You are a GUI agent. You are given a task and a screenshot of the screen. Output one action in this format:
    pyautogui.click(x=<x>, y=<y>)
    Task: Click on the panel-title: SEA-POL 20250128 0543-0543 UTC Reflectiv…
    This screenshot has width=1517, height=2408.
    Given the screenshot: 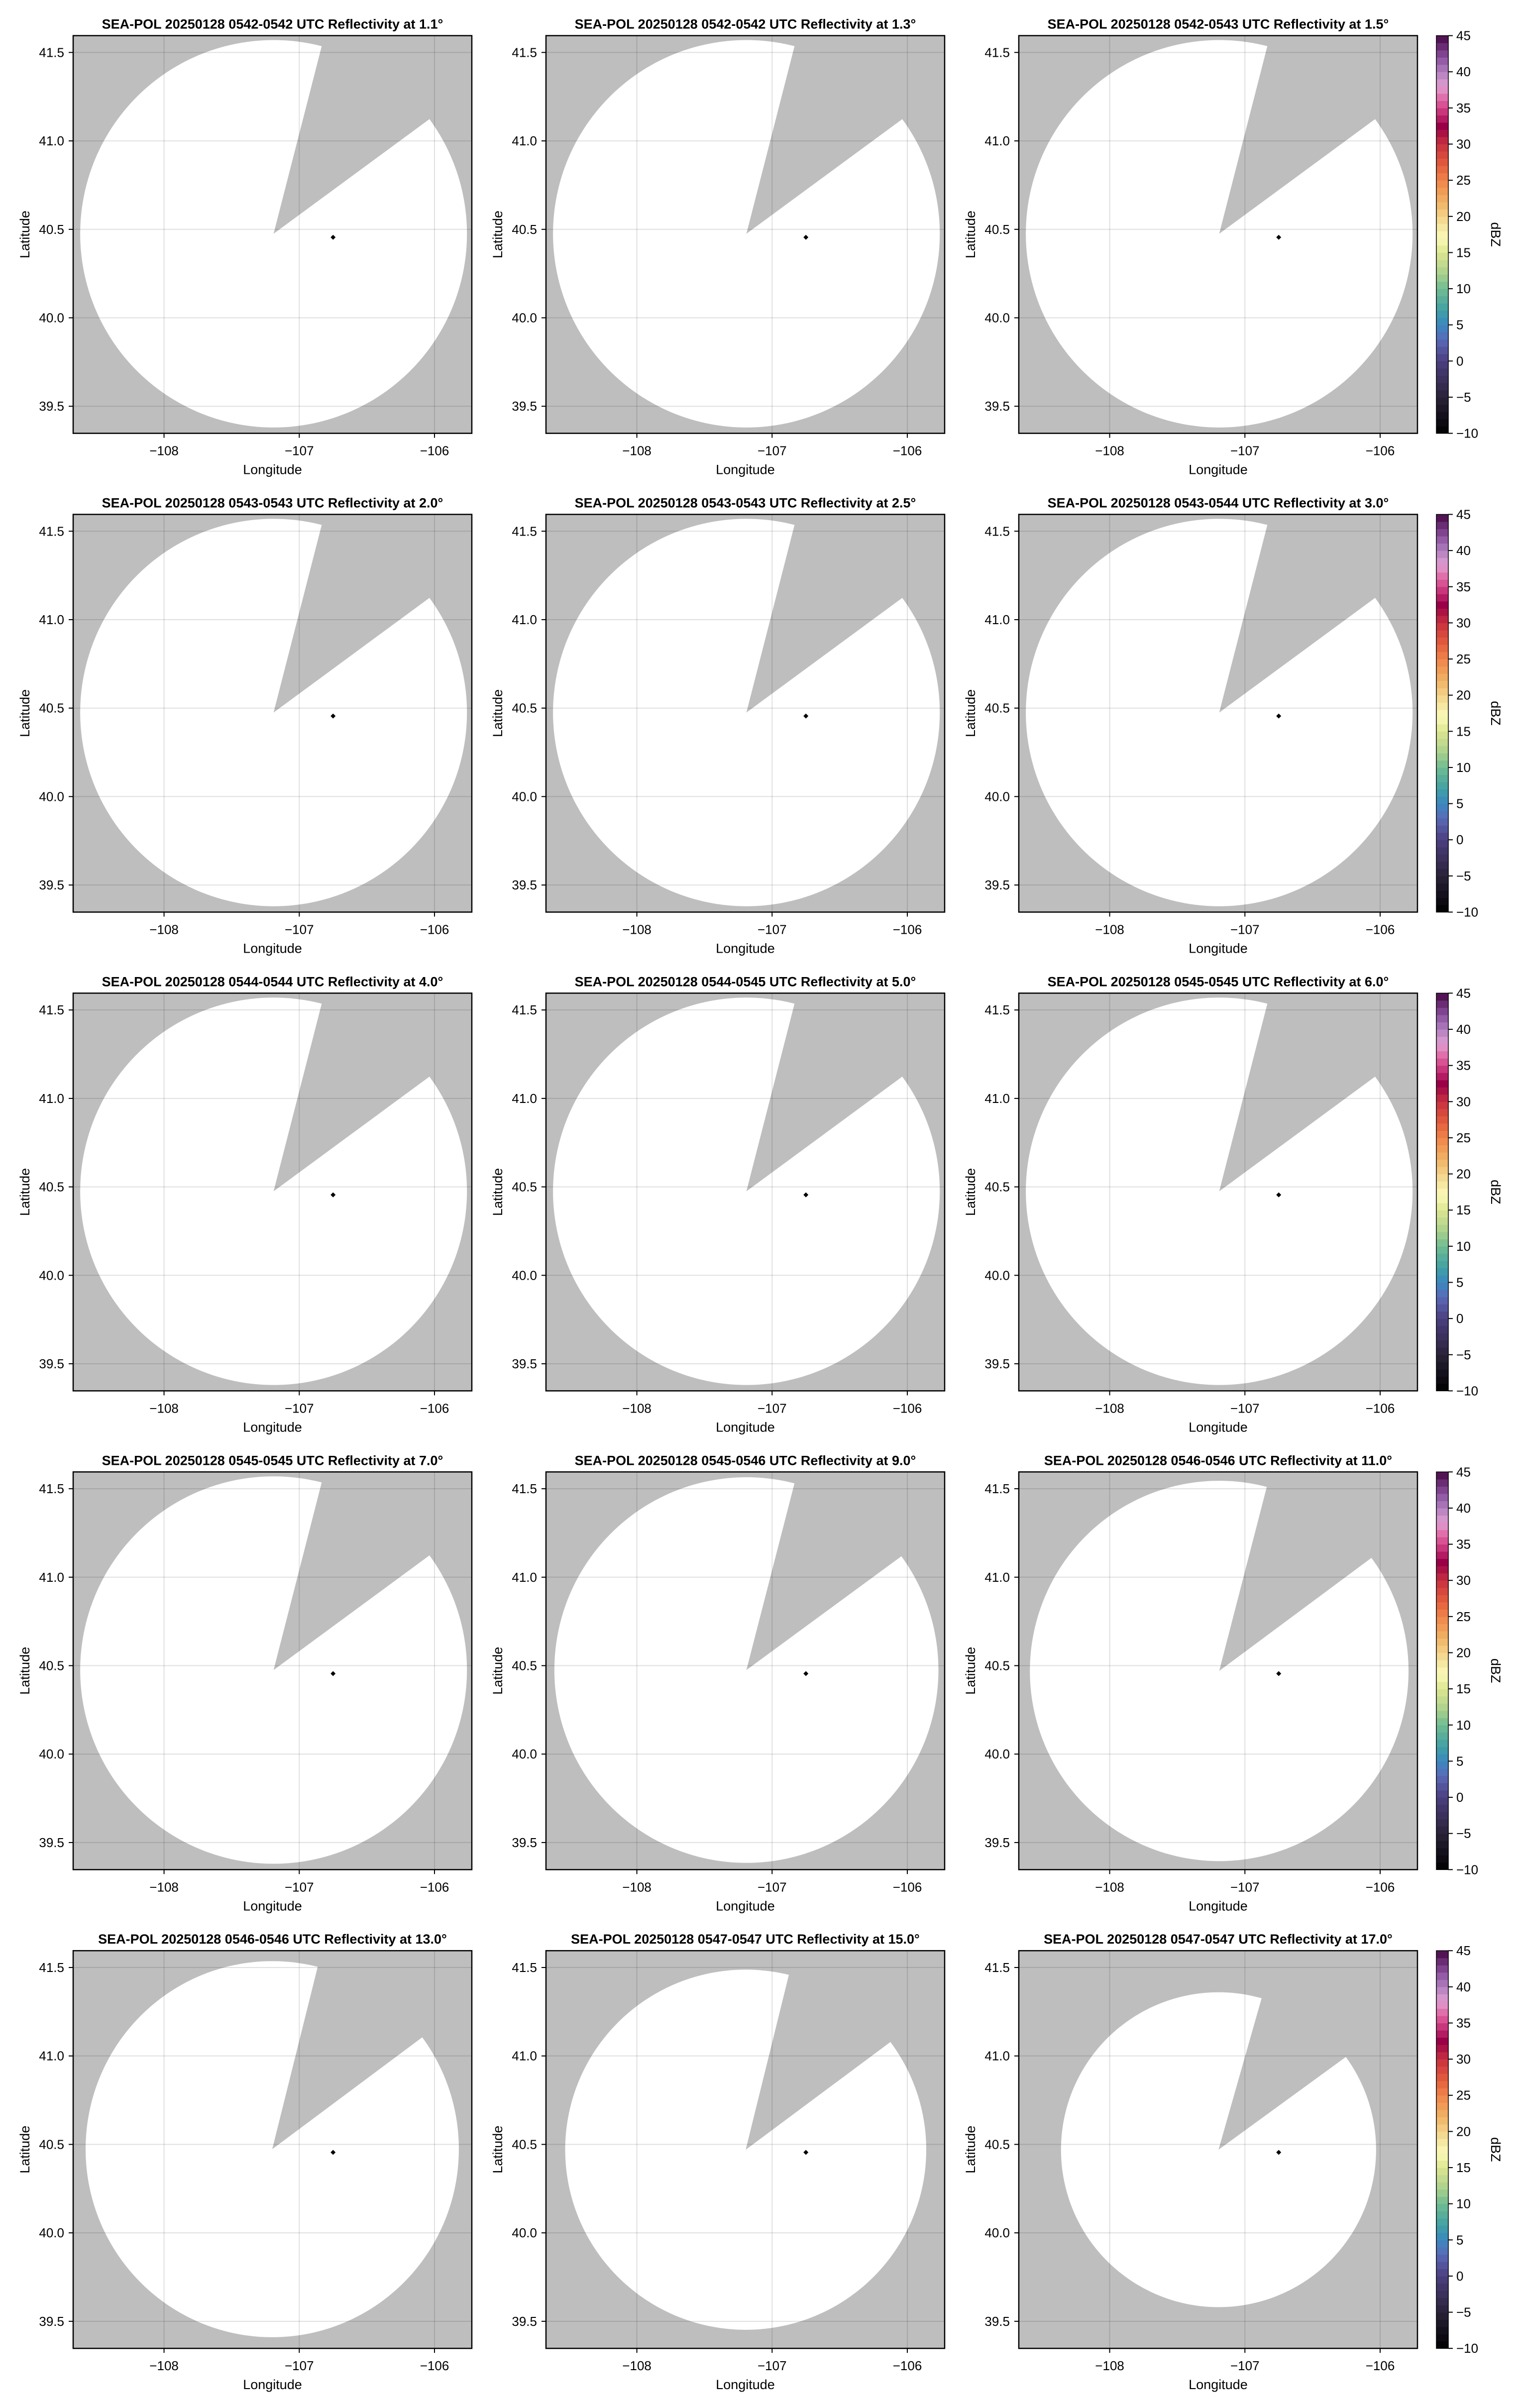 What is the action you would take?
    pyautogui.click(x=746, y=504)
    